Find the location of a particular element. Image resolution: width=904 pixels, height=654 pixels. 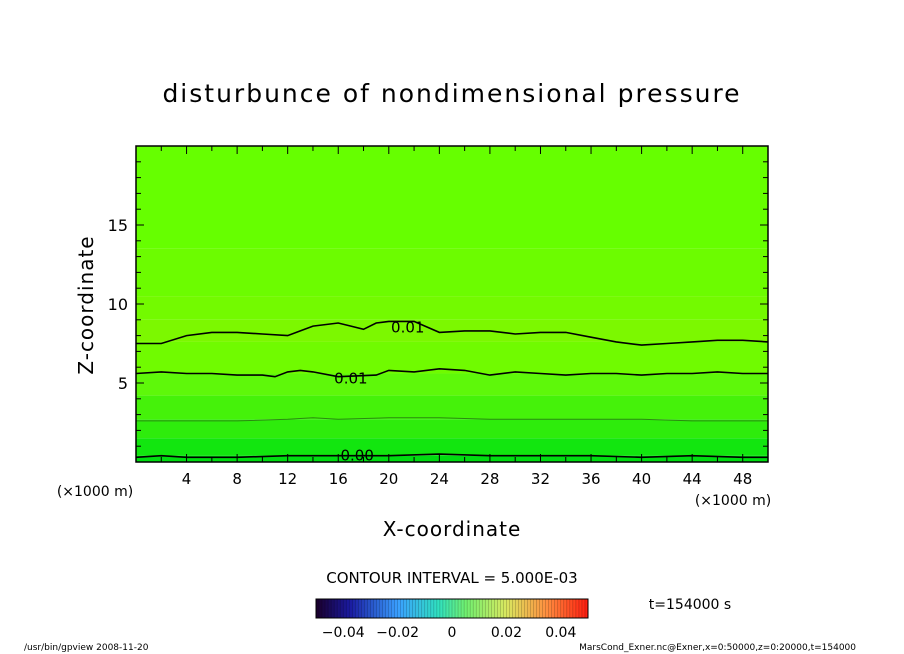

x-tick-label: 16 is located at coordinates (338, 479).